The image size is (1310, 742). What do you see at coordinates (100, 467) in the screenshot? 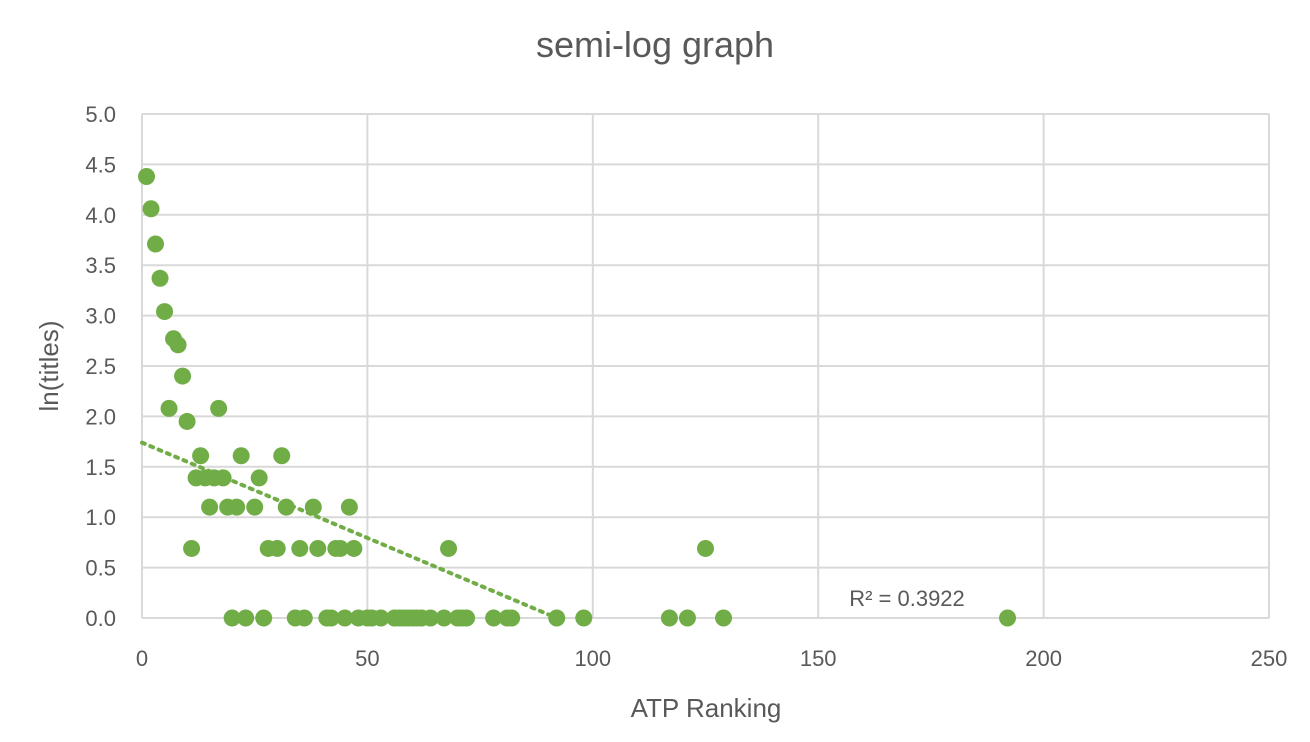
I see `y-tick-label: 1.5` at bounding box center [100, 467].